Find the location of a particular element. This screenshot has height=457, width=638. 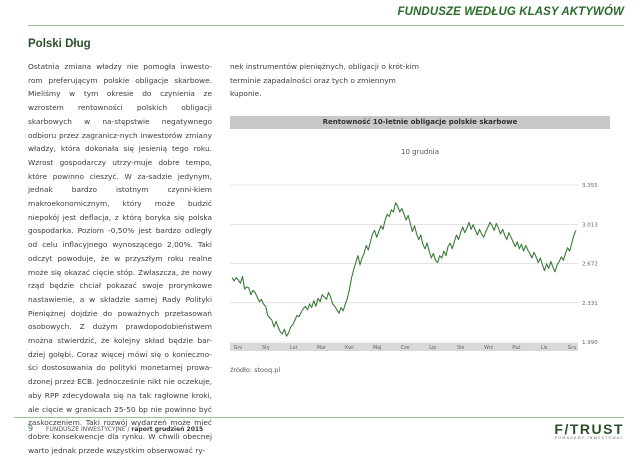

y-tick-label: 3.013 is located at coordinates (590, 225).